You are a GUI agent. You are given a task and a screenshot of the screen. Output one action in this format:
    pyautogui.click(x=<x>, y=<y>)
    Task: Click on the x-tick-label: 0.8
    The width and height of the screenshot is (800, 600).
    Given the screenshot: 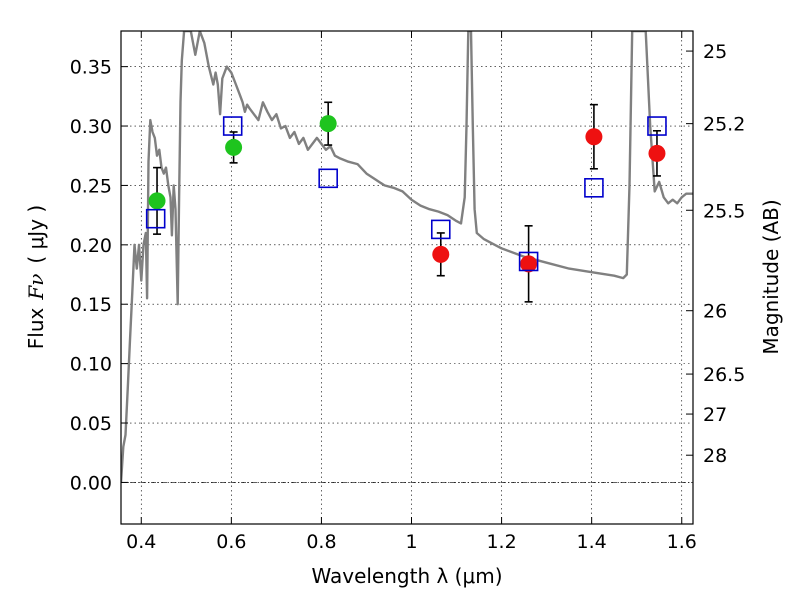 What is the action you would take?
    pyautogui.click(x=321, y=542)
    